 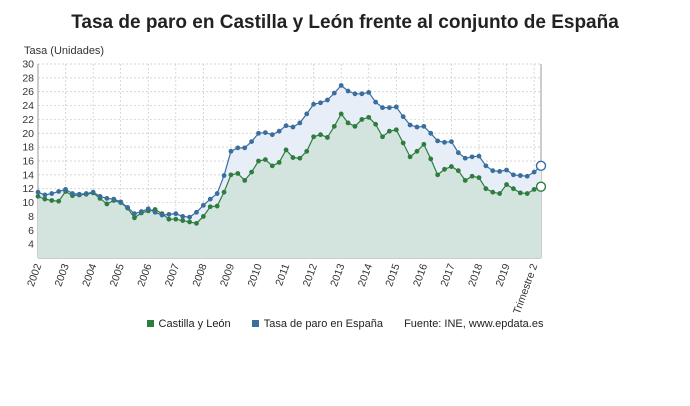 I want to click on y-tick-label: 18, so click(x=28, y=148).